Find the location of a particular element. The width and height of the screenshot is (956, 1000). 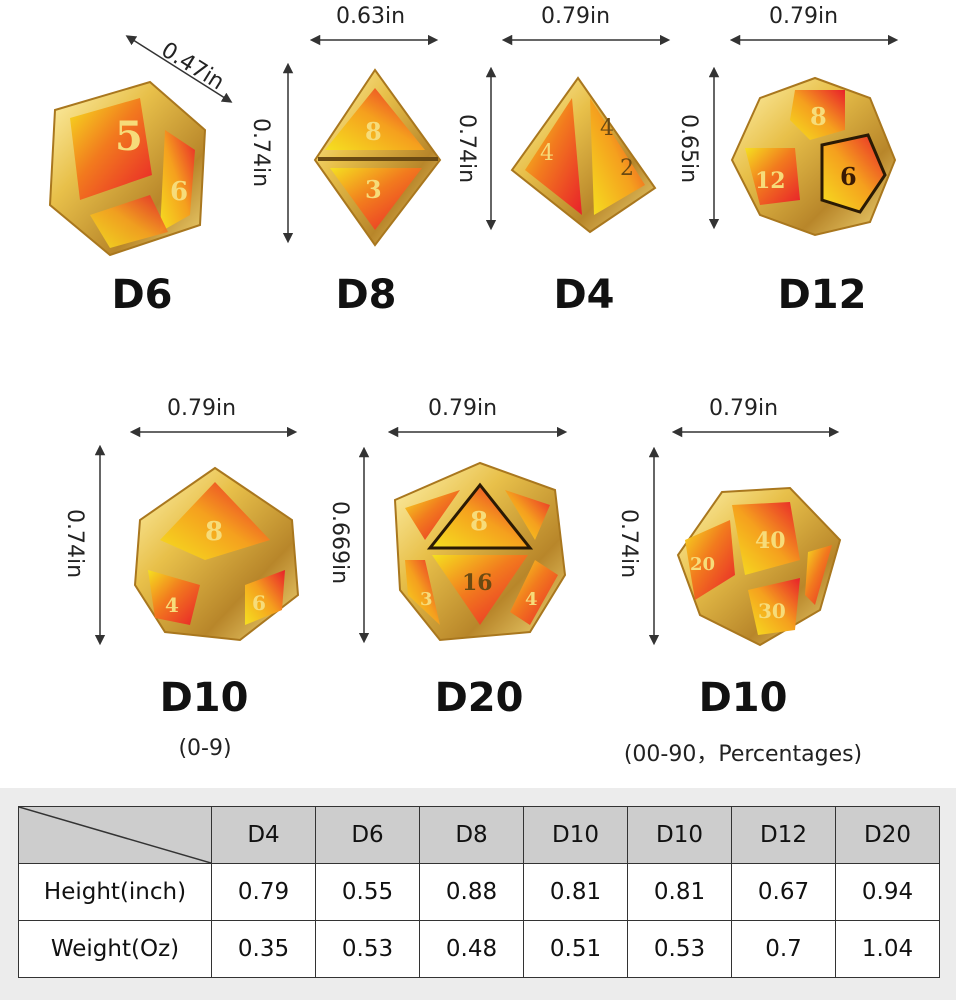

d10a-width-label: 0.79in is located at coordinates (202, 408).